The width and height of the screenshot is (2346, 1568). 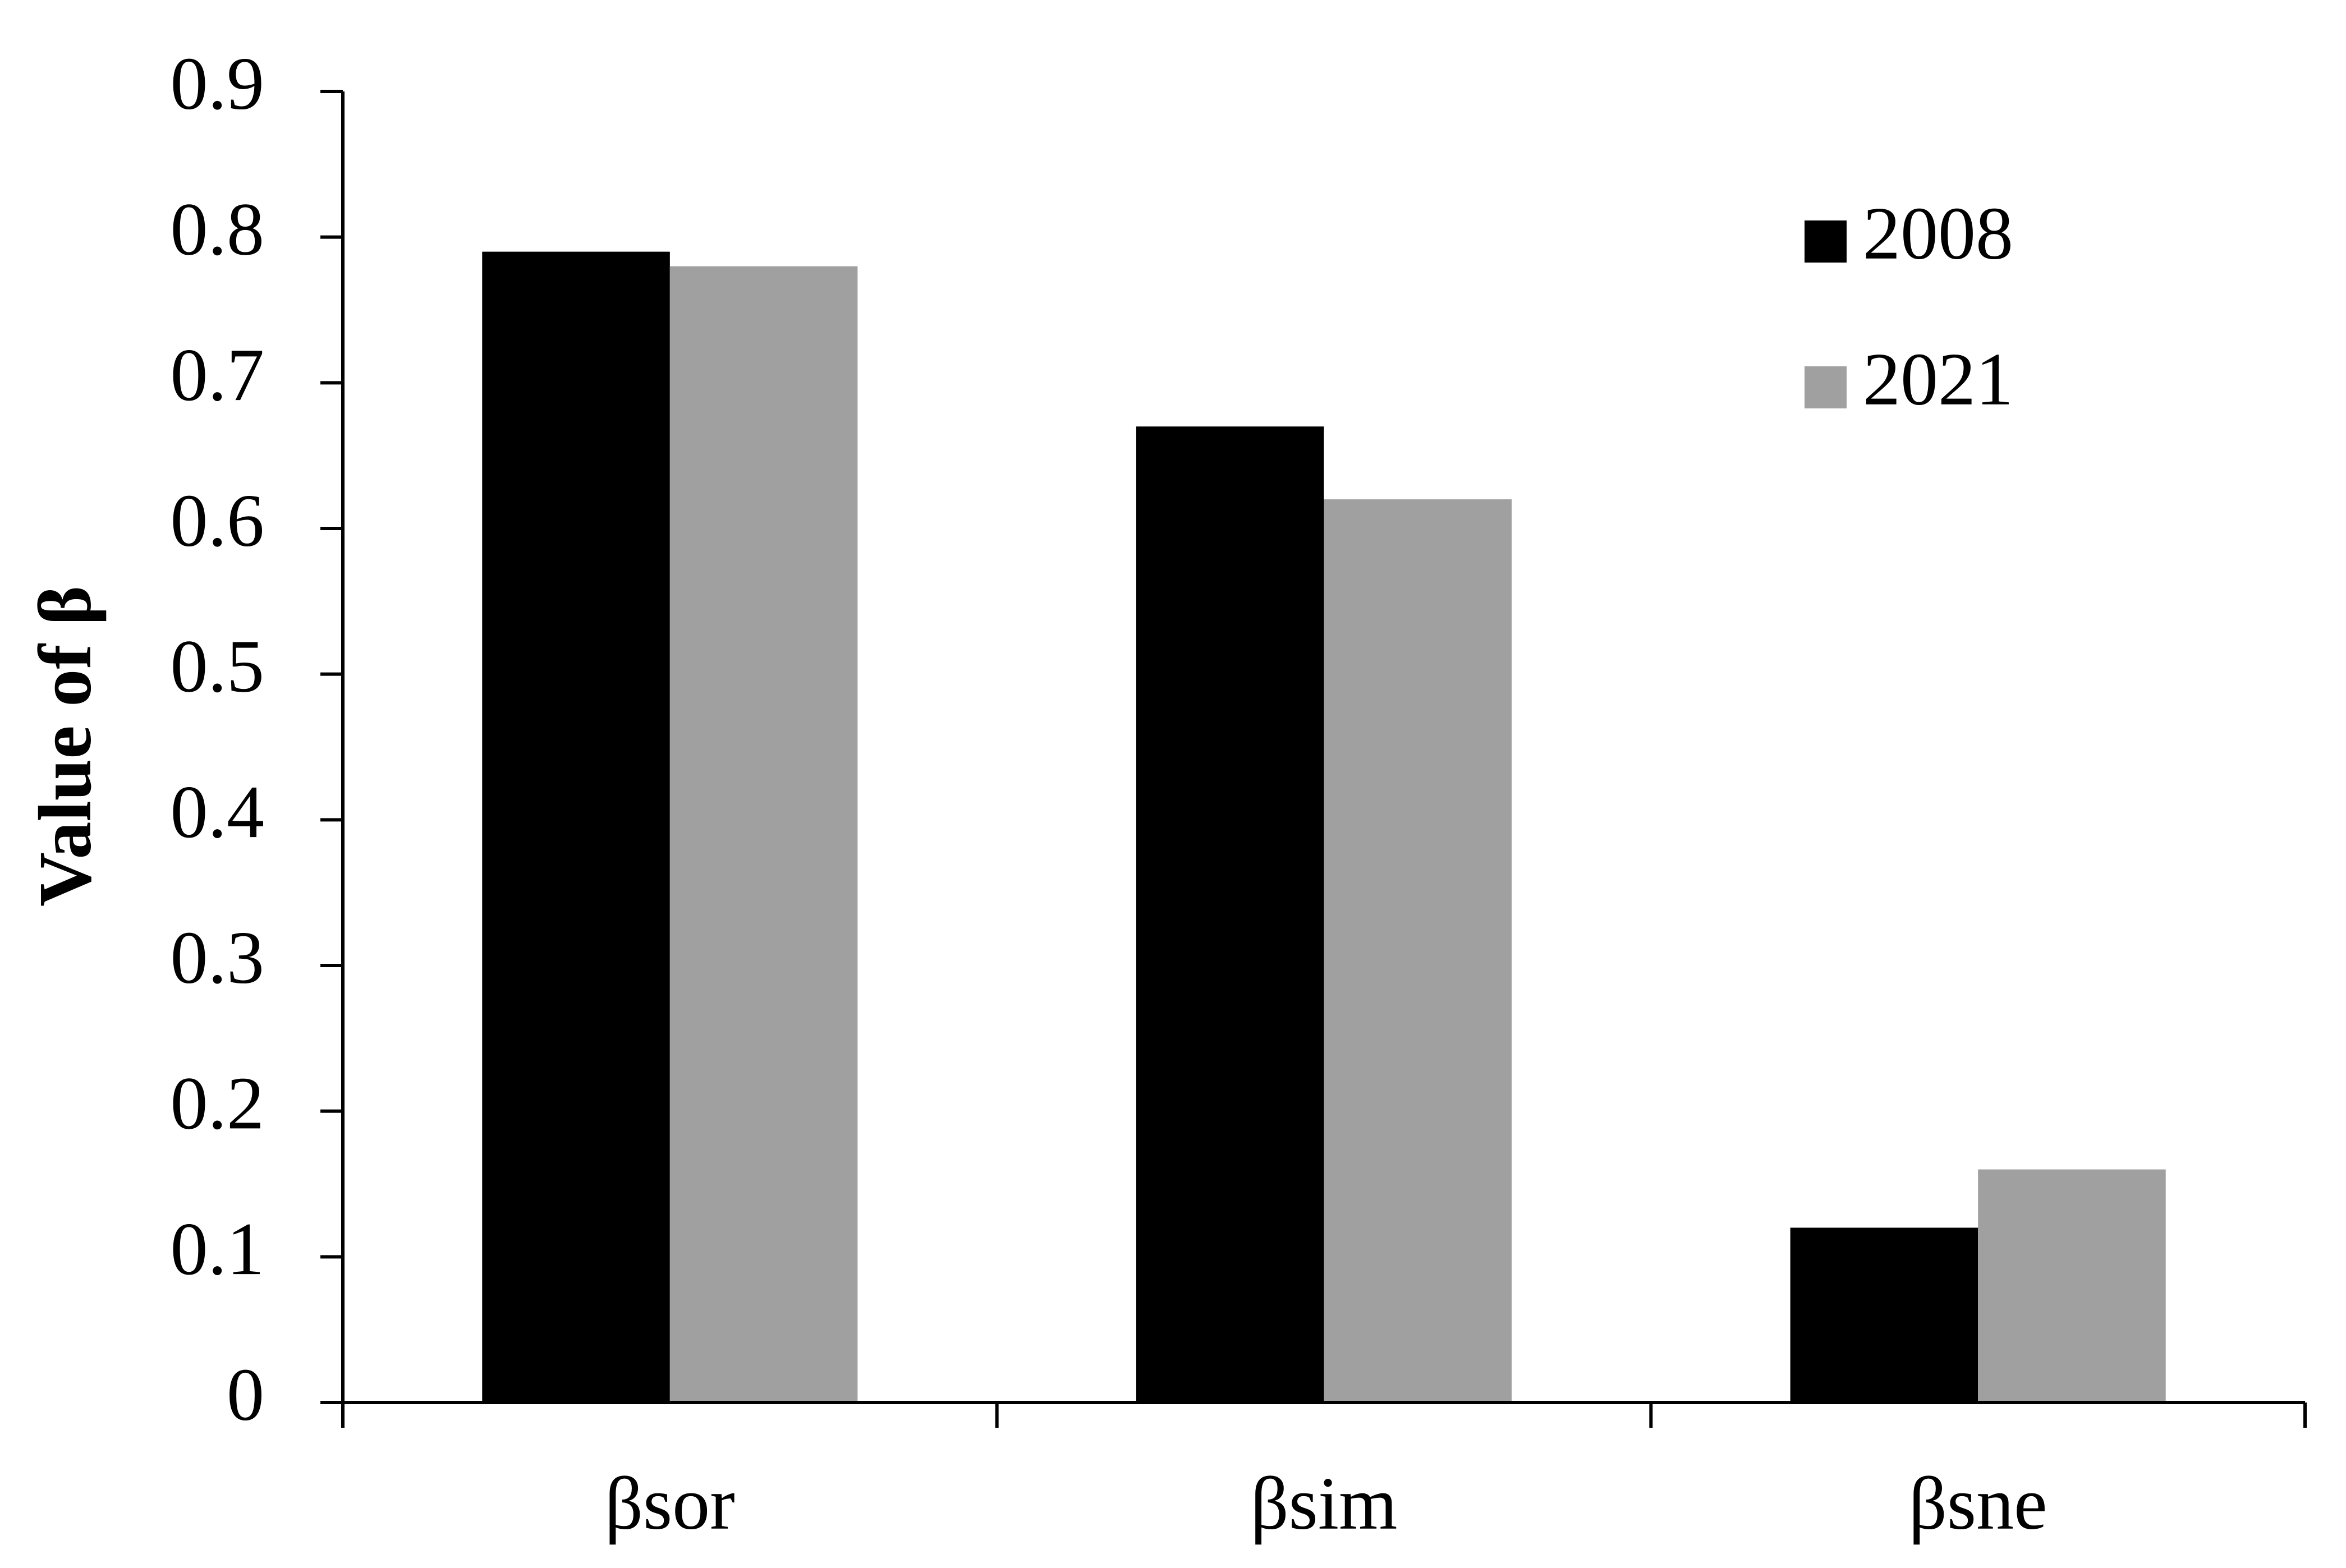 What do you see at coordinates (218, 83) in the screenshot?
I see `y-tick-label: 0.9` at bounding box center [218, 83].